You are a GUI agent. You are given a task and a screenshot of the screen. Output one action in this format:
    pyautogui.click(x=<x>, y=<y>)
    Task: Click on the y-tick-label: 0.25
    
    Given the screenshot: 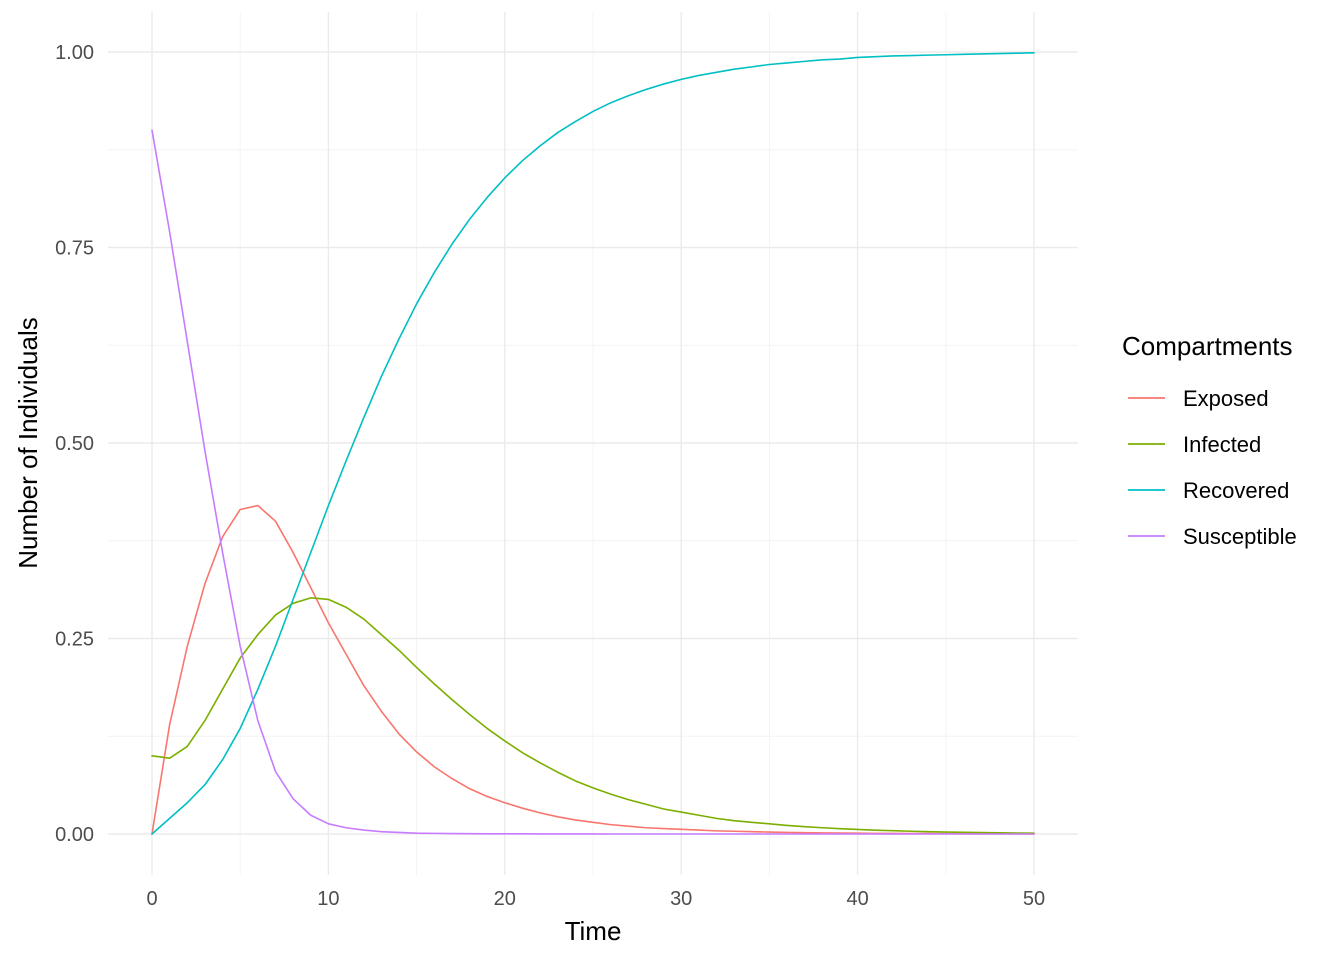 What is the action you would take?
    pyautogui.click(x=74, y=640)
    